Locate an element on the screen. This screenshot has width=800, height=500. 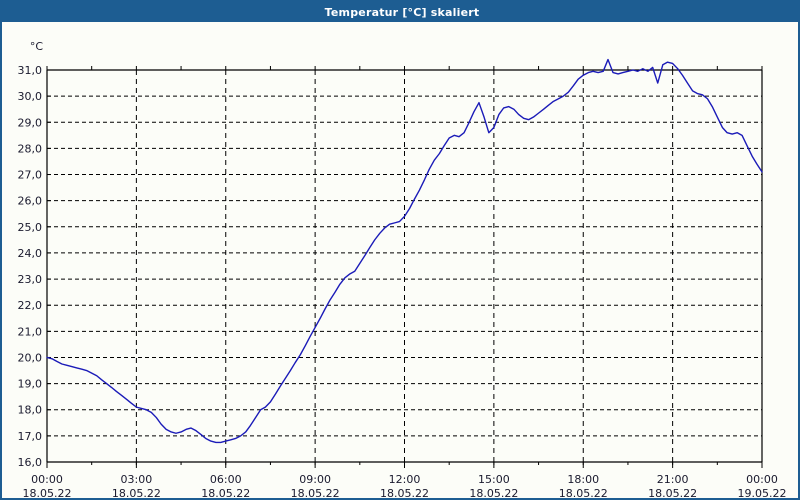
y-axis-tick-label: 21,0 is located at coordinates (30, 331).